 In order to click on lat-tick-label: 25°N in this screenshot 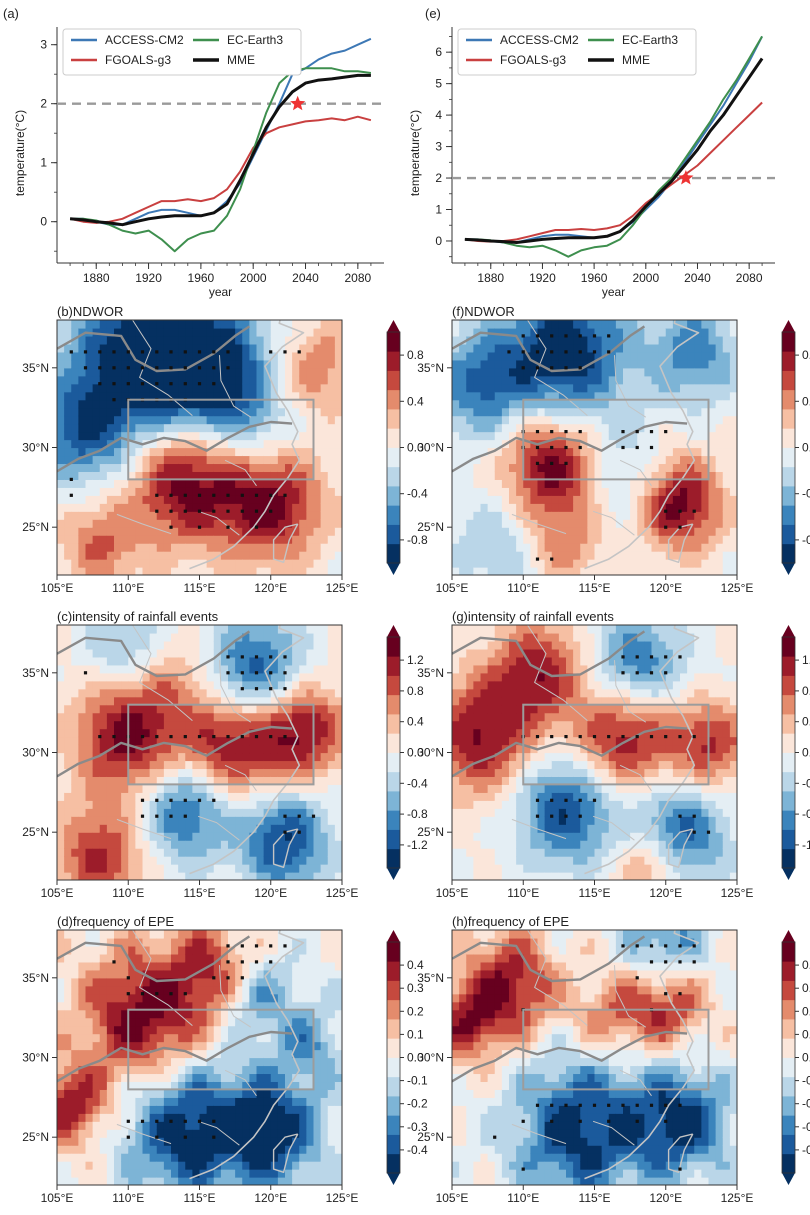, I will do `click(35, 832)`.